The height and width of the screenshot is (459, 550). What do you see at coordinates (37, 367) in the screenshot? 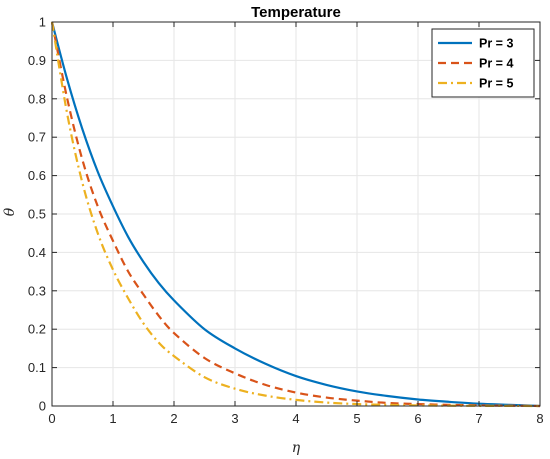
I see `y-tick-label: 0.1` at bounding box center [37, 367].